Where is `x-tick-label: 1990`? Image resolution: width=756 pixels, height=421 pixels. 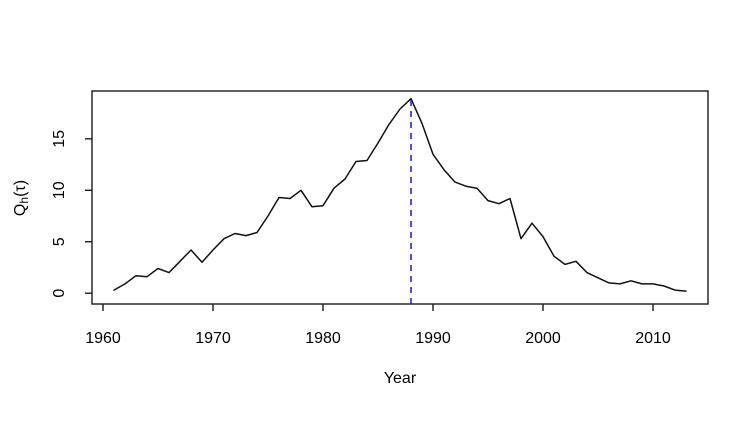 x-tick-label: 1990 is located at coordinates (433, 338).